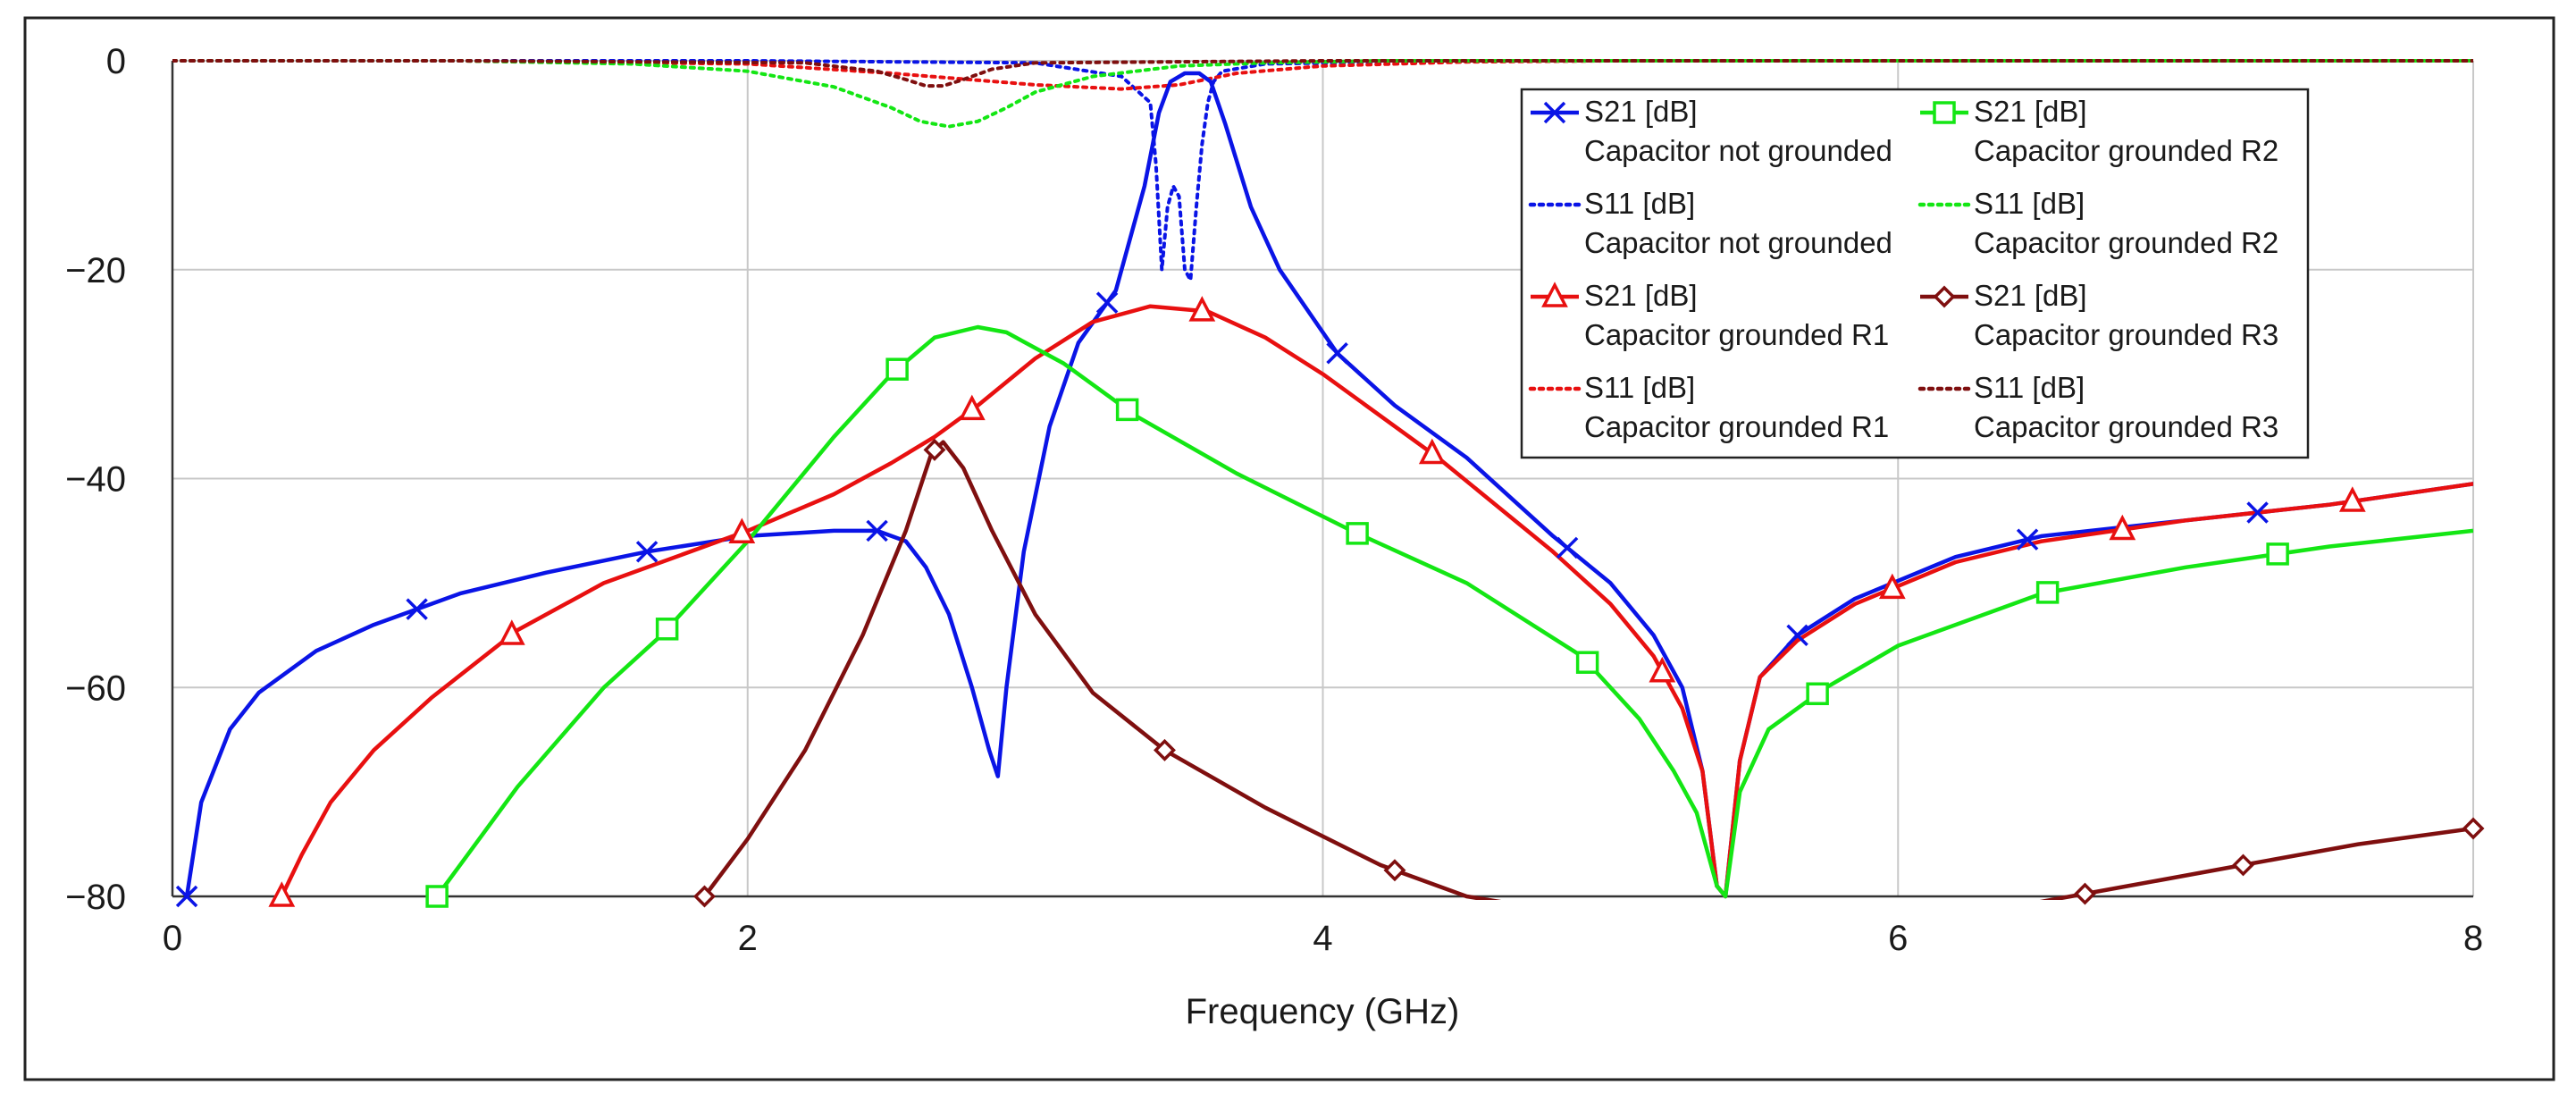 This screenshot has height=1093, width=2576. What do you see at coordinates (2099, 131) in the screenshot?
I see `legend-item: S21 [dB] Capacitor grounded R2` at bounding box center [2099, 131].